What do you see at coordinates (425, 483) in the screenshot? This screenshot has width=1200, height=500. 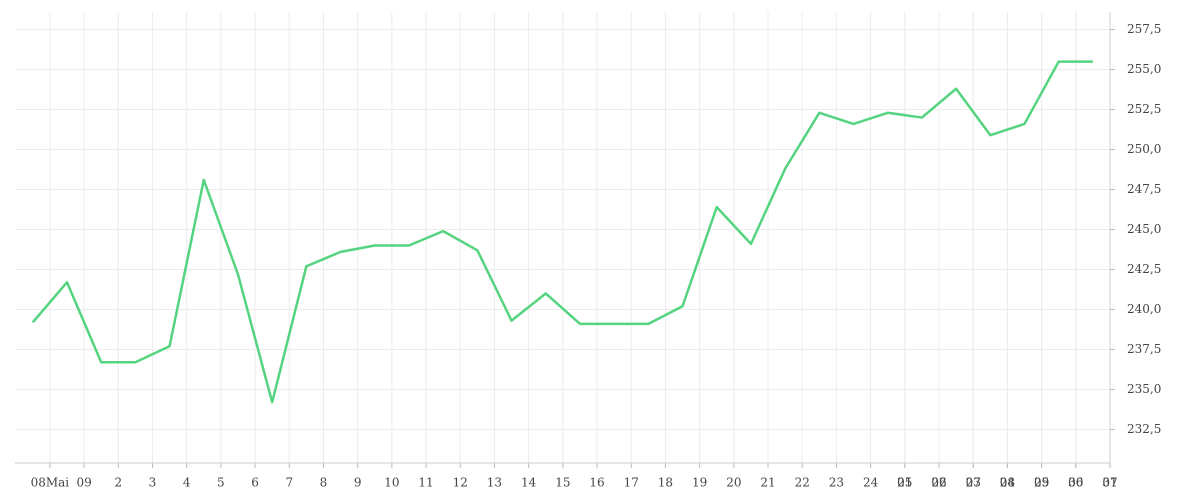 I see `x-tick-label: 11` at bounding box center [425, 483].